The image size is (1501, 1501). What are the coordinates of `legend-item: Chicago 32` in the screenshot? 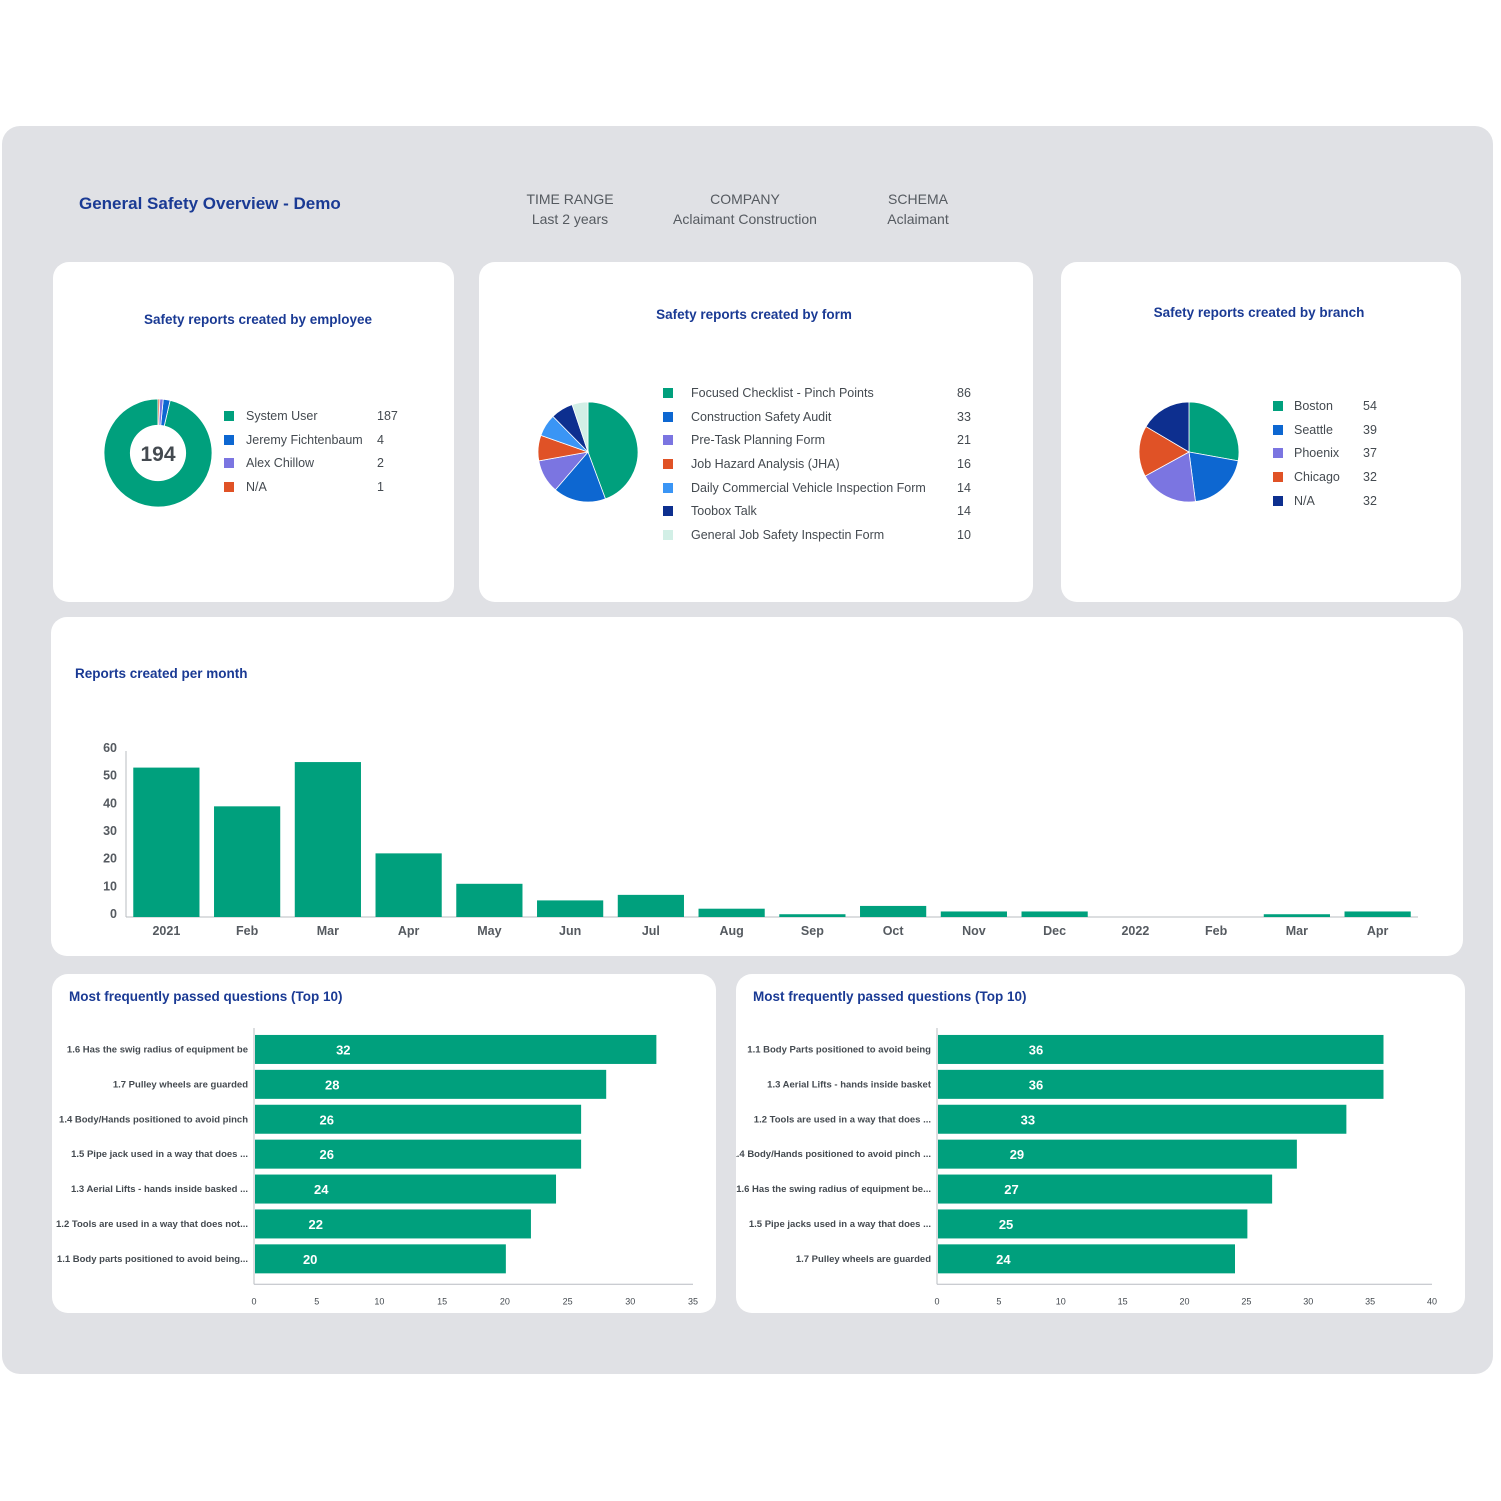 It's located at (1348, 482).